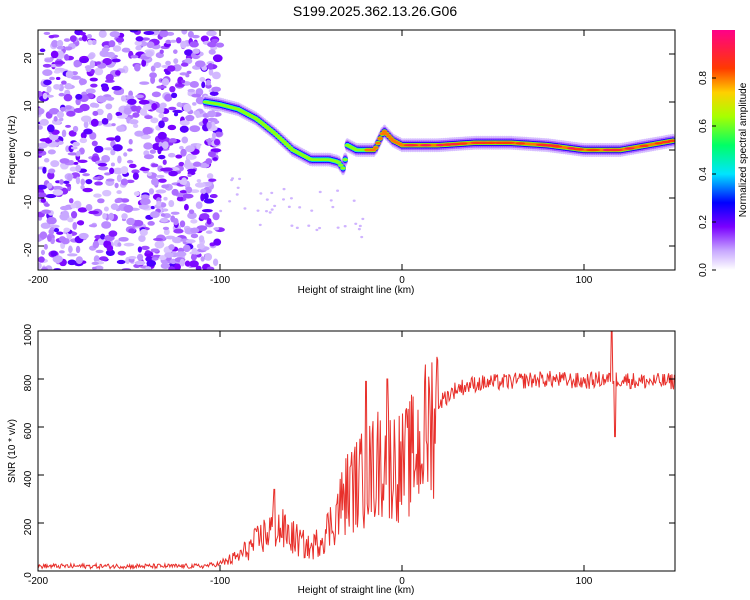  What do you see at coordinates (723, 150) in the screenshot?
I see `colorbar-gradient` at bounding box center [723, 150].